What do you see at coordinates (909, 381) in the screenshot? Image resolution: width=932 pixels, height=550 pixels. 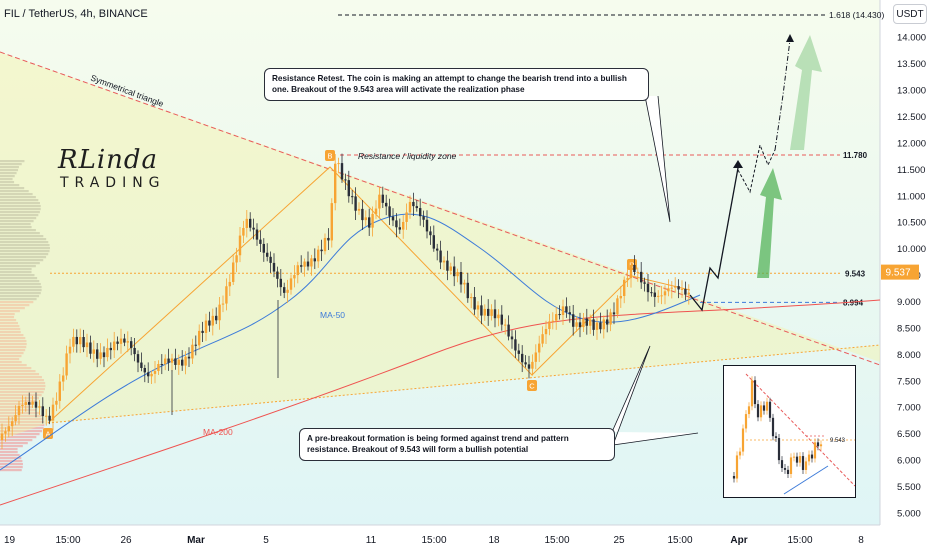 I see `y-tick-label: 7.500` at bounding box center [909, 381].